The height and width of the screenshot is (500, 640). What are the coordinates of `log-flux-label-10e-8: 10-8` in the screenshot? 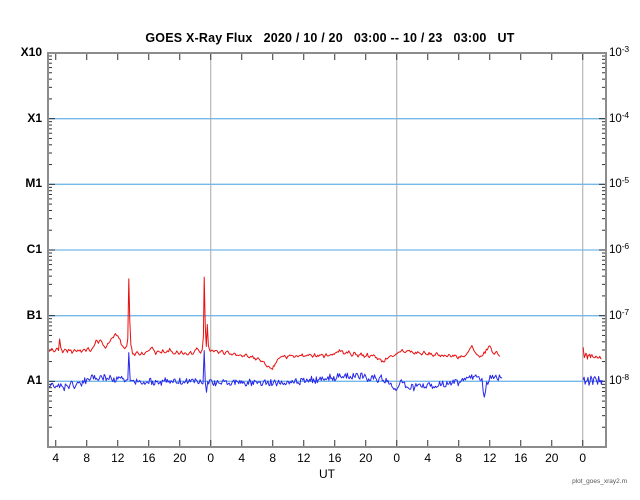 It's located at (619, 379).